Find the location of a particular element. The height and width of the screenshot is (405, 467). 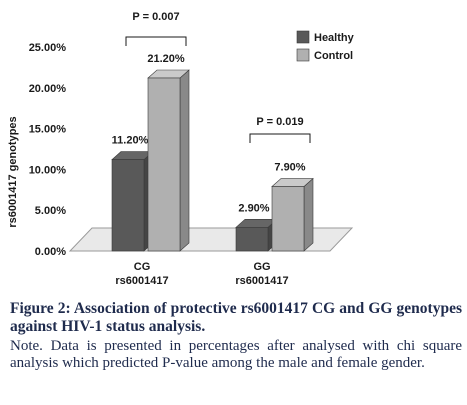

x-tick-label: GG is located at coordinates (261, 267).